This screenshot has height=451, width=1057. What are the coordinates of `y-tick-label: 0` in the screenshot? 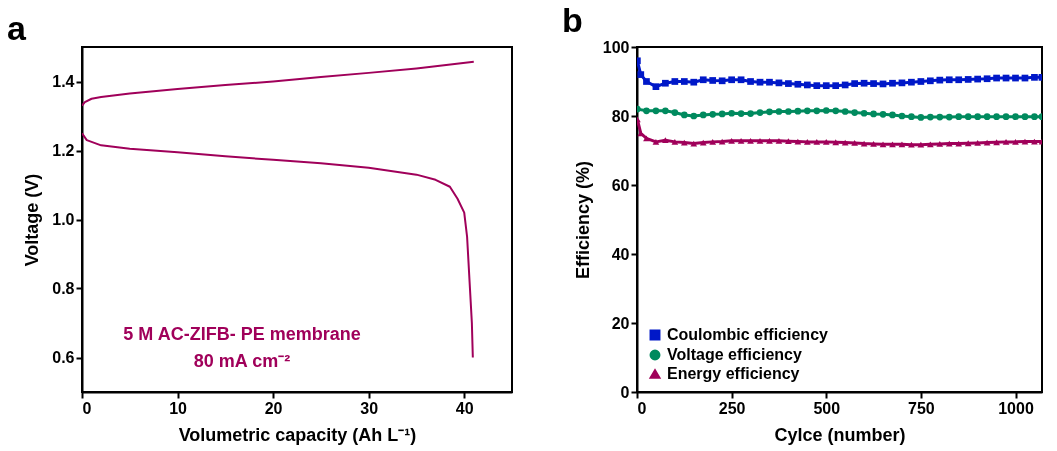 It's located at (625, 392).